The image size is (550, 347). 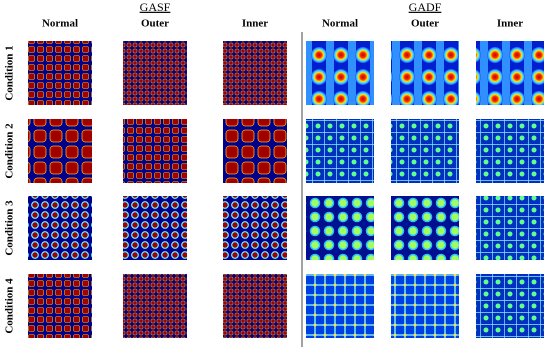 What do you see at coordinates (10, 72) in the screenshot?
I see `row-label: Condition 1` at bounding box center [10, 72].